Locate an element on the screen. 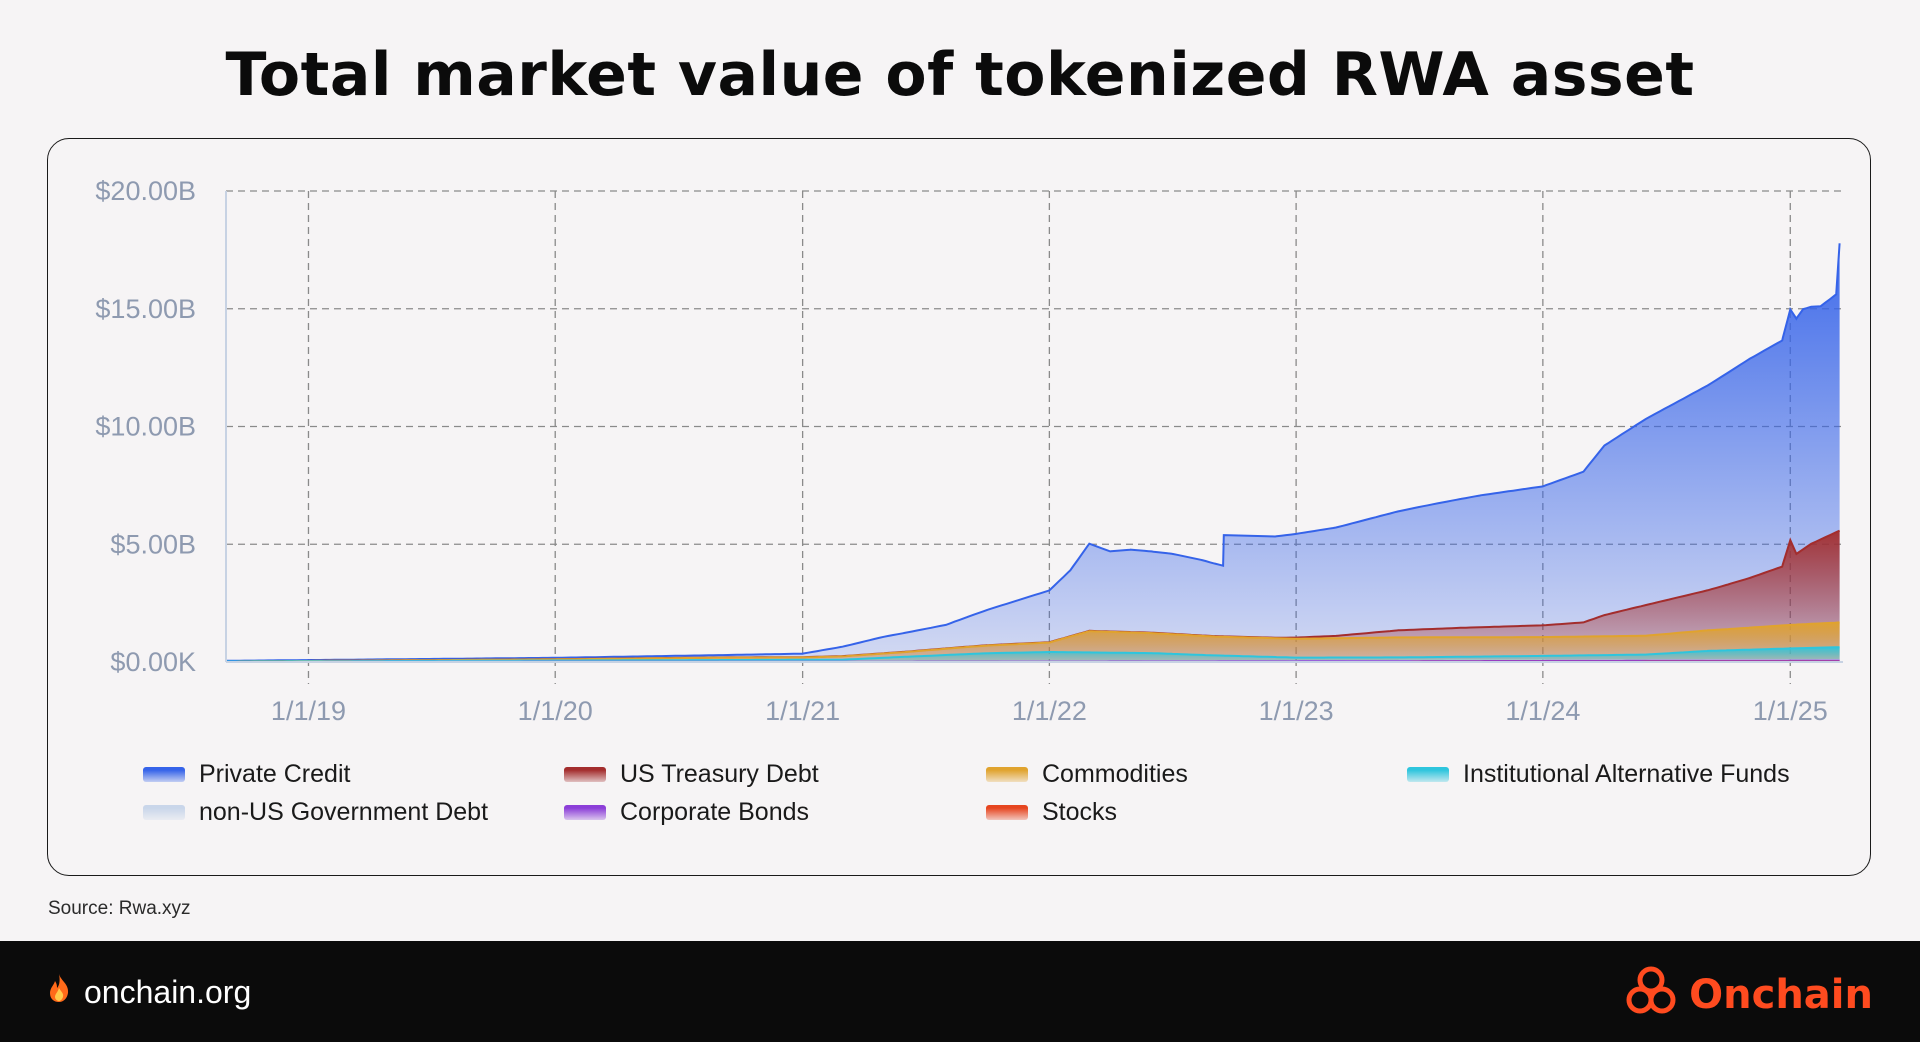  legend-label: Stocks is located at coordinates (1080, 812).